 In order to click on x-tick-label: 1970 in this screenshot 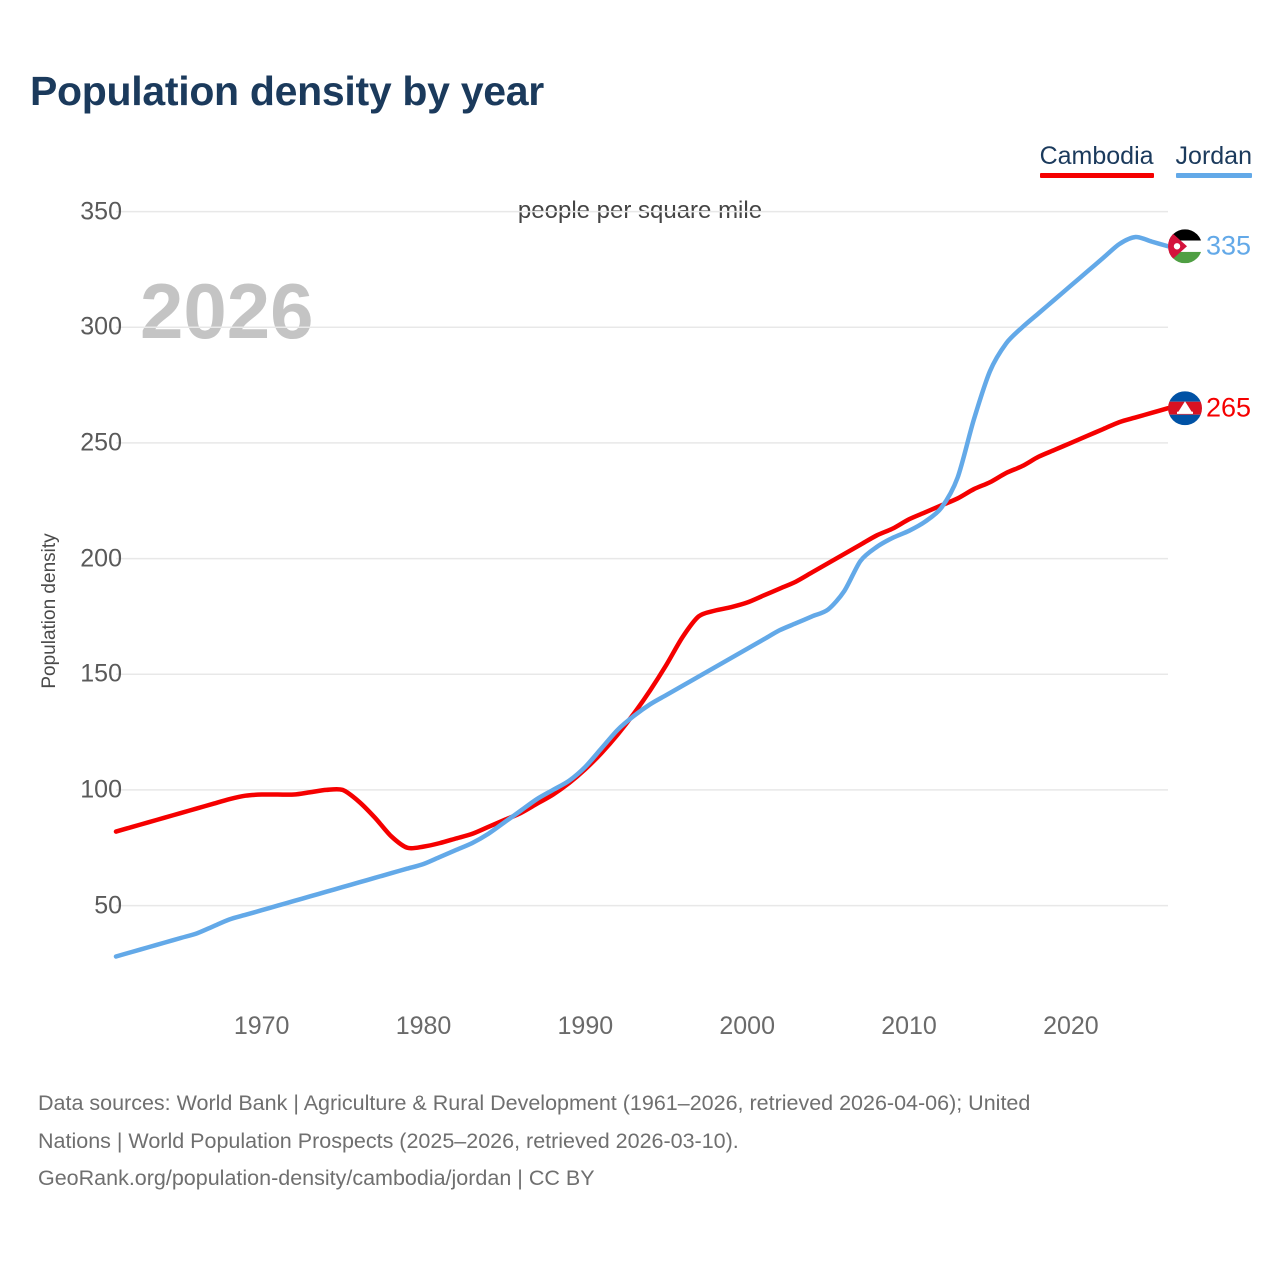, I will do `click(261, 1026)`.